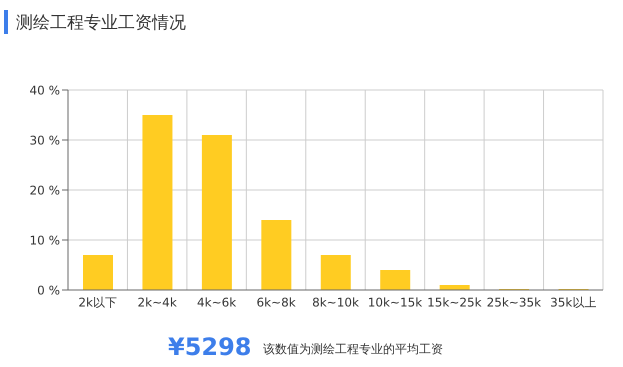 The image size is (623, 367). Describe the element at coordinates (45, 190) in the screenshot. I see `y-tick-label: 20 %` at that location.